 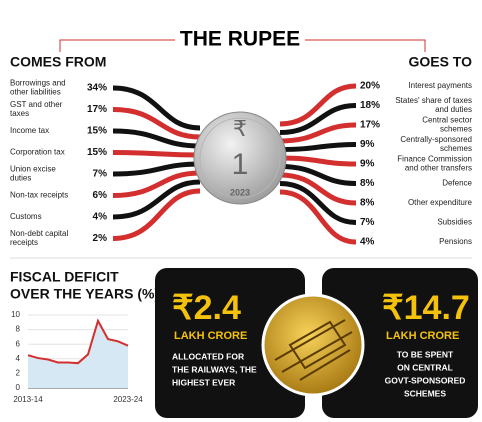 What do you see at coordinates (33, 169) in the screenshot?
I see `row-label: Union excise` at bounding box center [33, 169].